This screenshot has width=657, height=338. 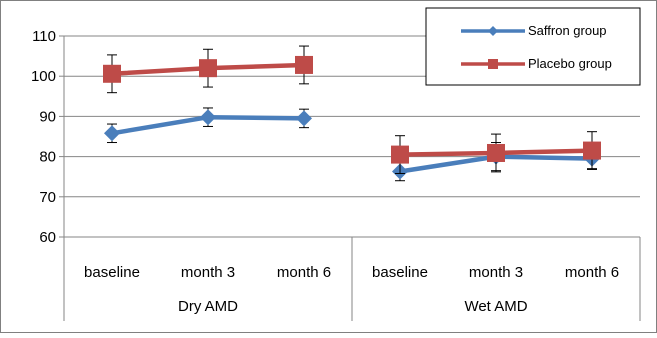 I want to click on legend-item-saffron: Saffron group, so click(x=534, y=30).